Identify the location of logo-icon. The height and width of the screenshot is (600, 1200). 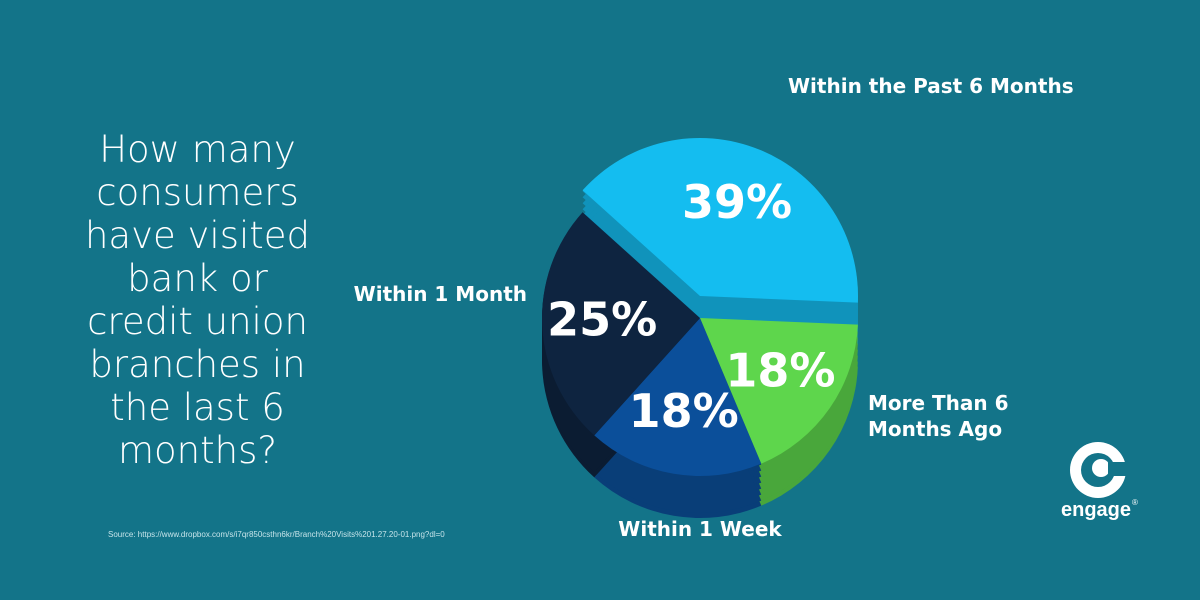
(1100, 470).